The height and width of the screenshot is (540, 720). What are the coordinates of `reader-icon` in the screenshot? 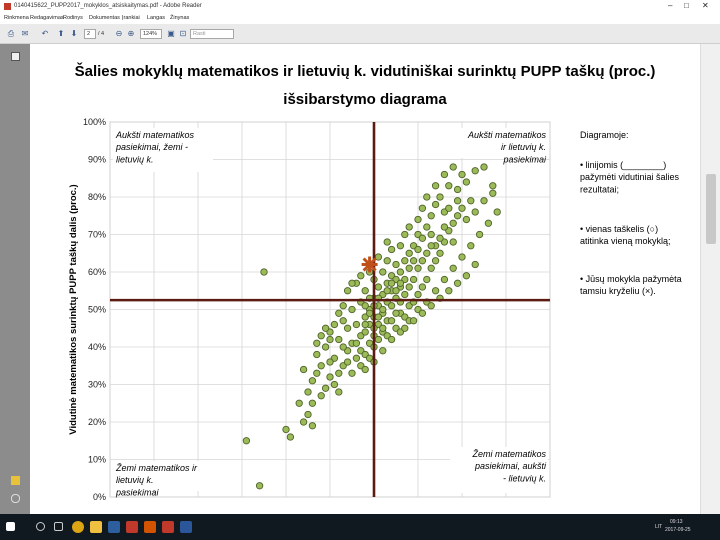 It's located at (168, 527).